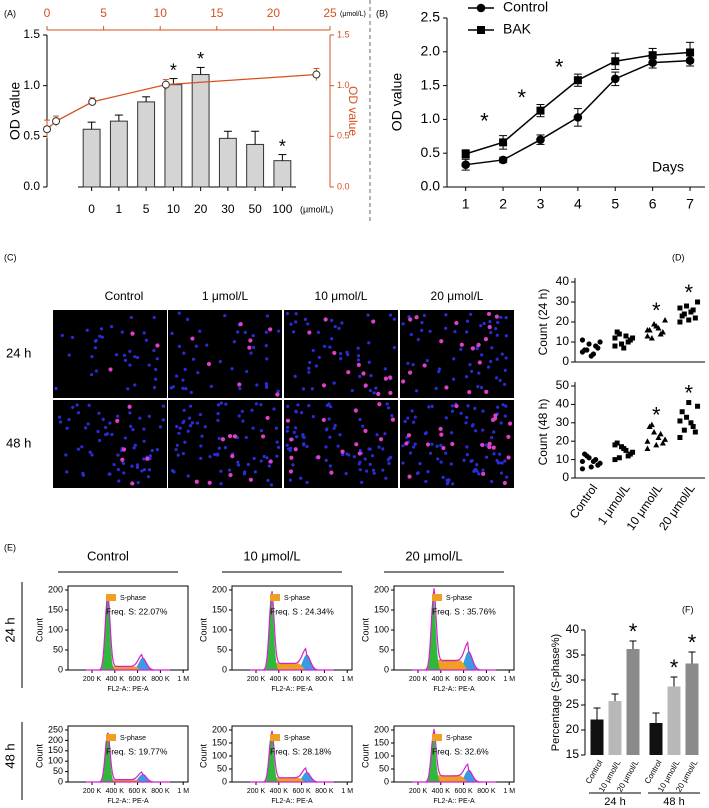 The width and height of the screenshot is (709, 808). I want to click on legend-swatch, so click(111, 597).